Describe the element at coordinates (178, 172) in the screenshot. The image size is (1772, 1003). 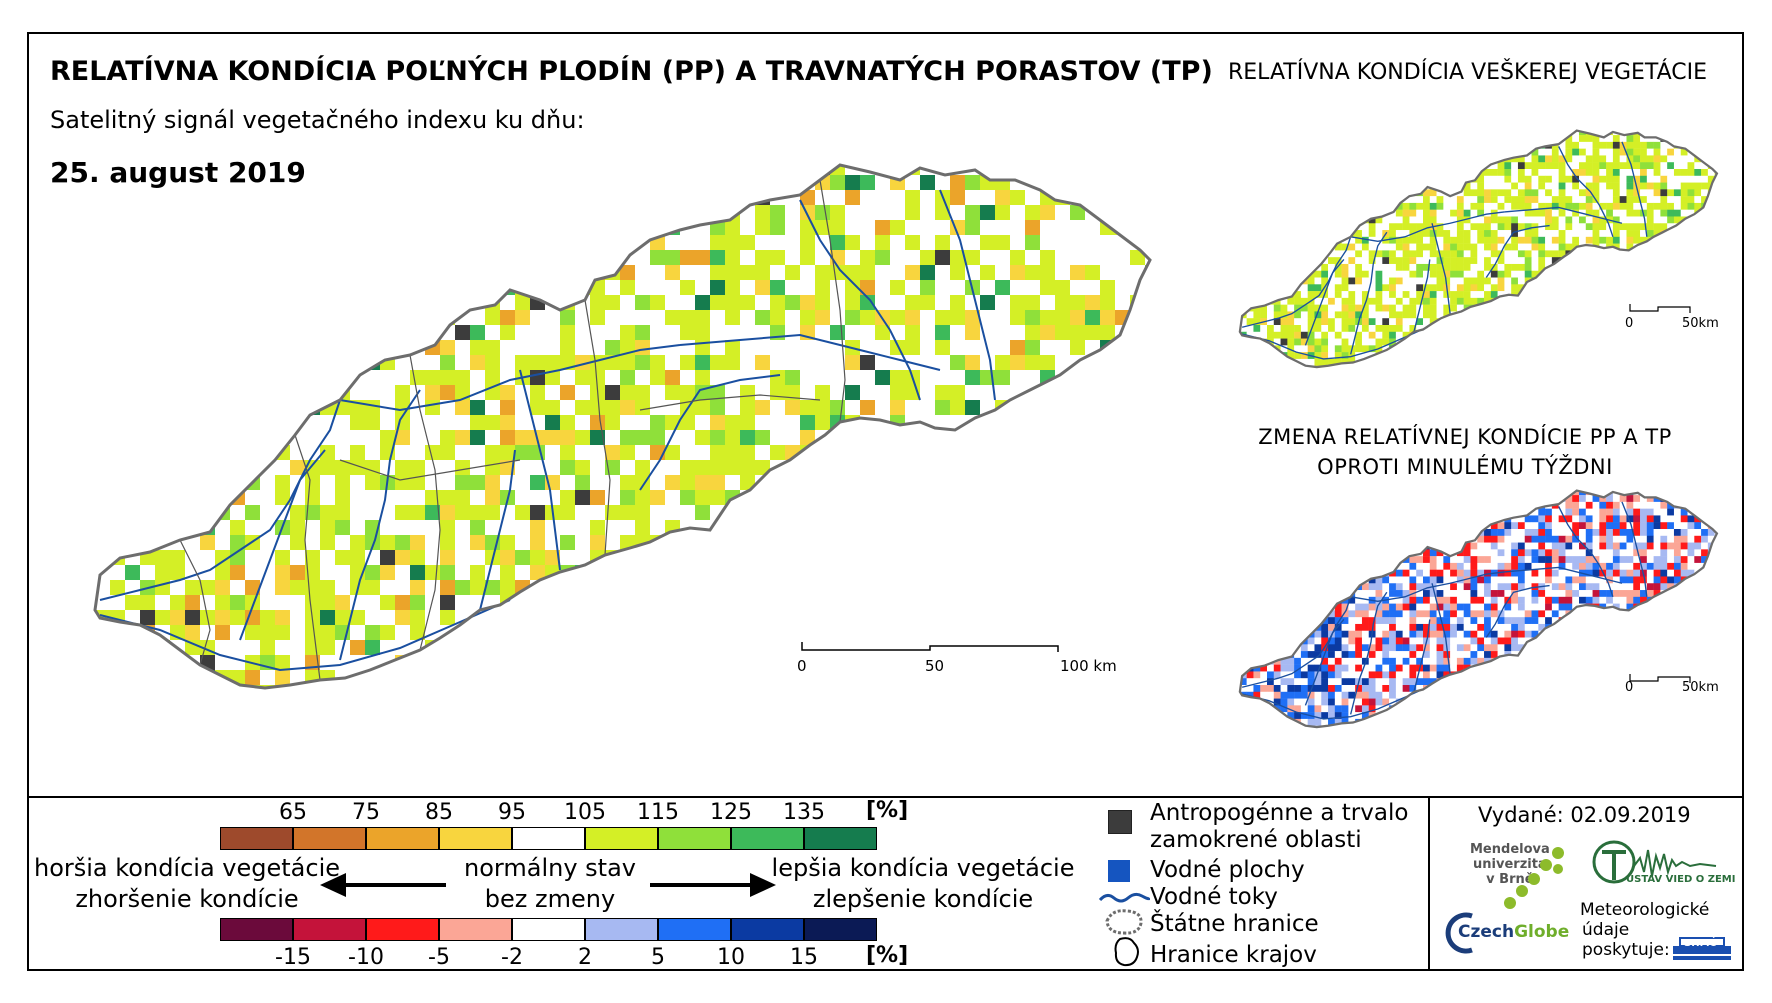
I see `report-date: 25. august 2019` at that location.